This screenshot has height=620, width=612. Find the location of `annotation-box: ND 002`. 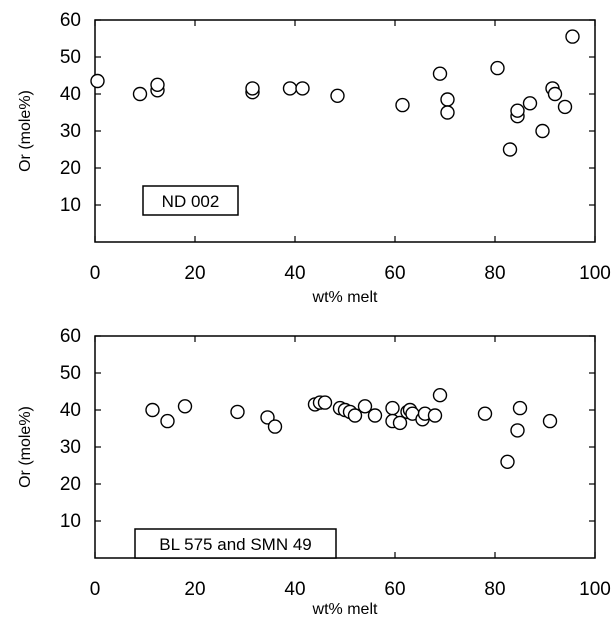

annotation-box: ND 002 is located at coordinates (190, 200).